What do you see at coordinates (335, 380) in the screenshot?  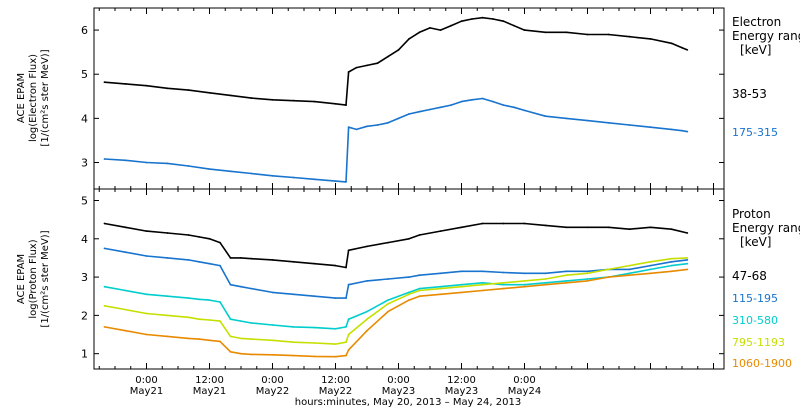 I see `x-tick-time-label: 12:00` at bounding box center [335, 380].